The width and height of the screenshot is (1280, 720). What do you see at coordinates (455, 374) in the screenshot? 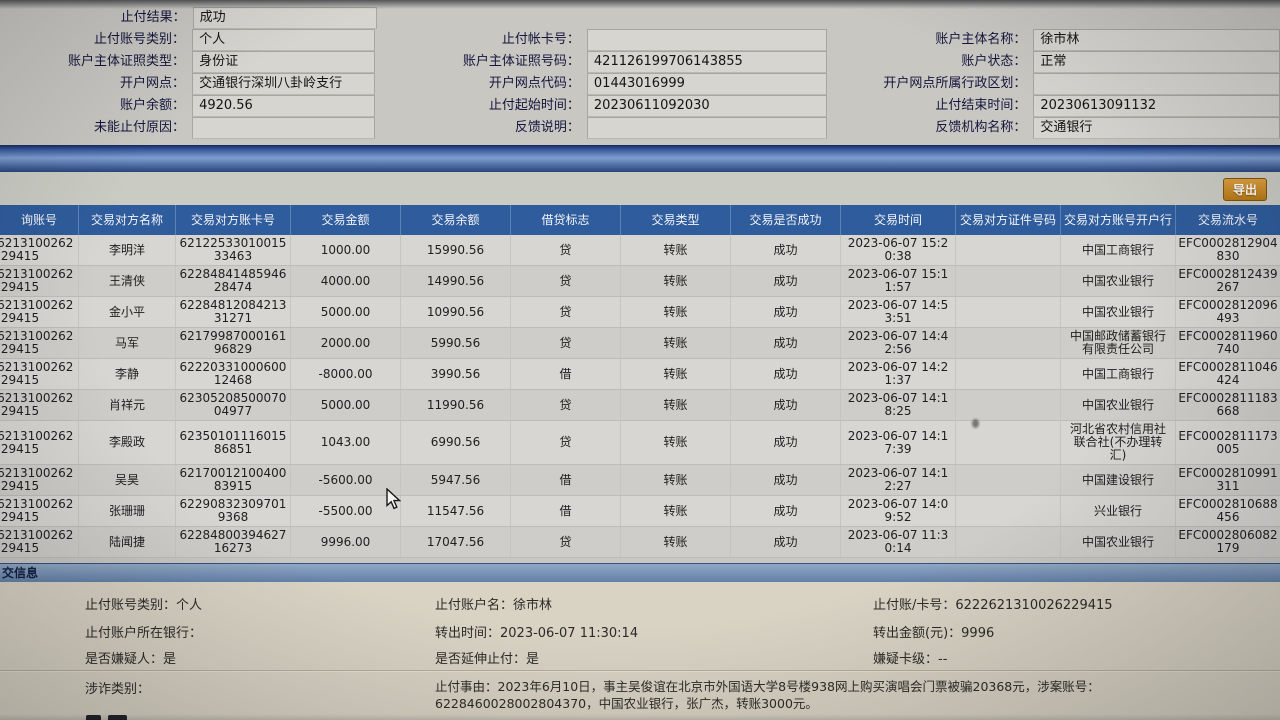
I see `table-cell: 3990.56` at bounding box center [455, 374].